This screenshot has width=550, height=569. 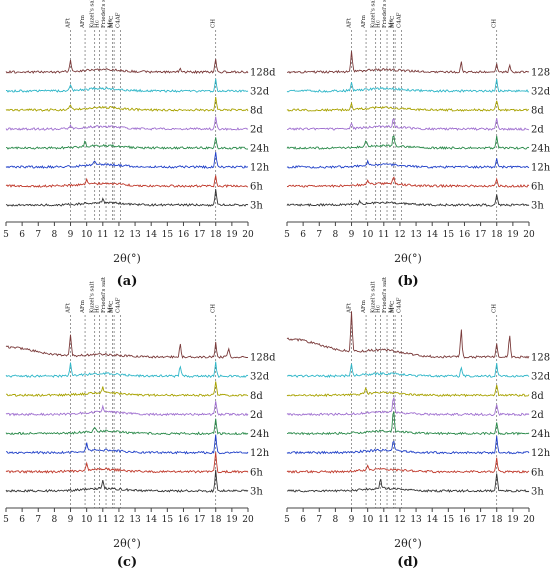 I want to click on panel-label: (a), so click(x=127, y=281).